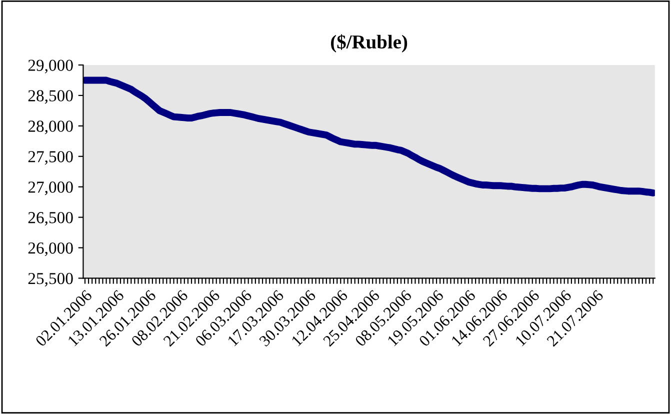 The height and width of the screenshot is (414, 671). What do you see at coordinates (50, 189) in the screenshot?
I see `y-tick-label: 27,000` at bounding box center [50, 189].